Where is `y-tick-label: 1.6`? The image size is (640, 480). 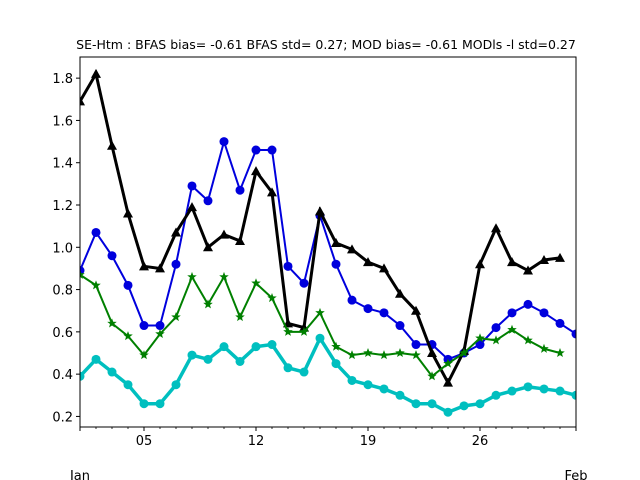
y-tick-label: 1.6 is located at coordinates (62, 121).